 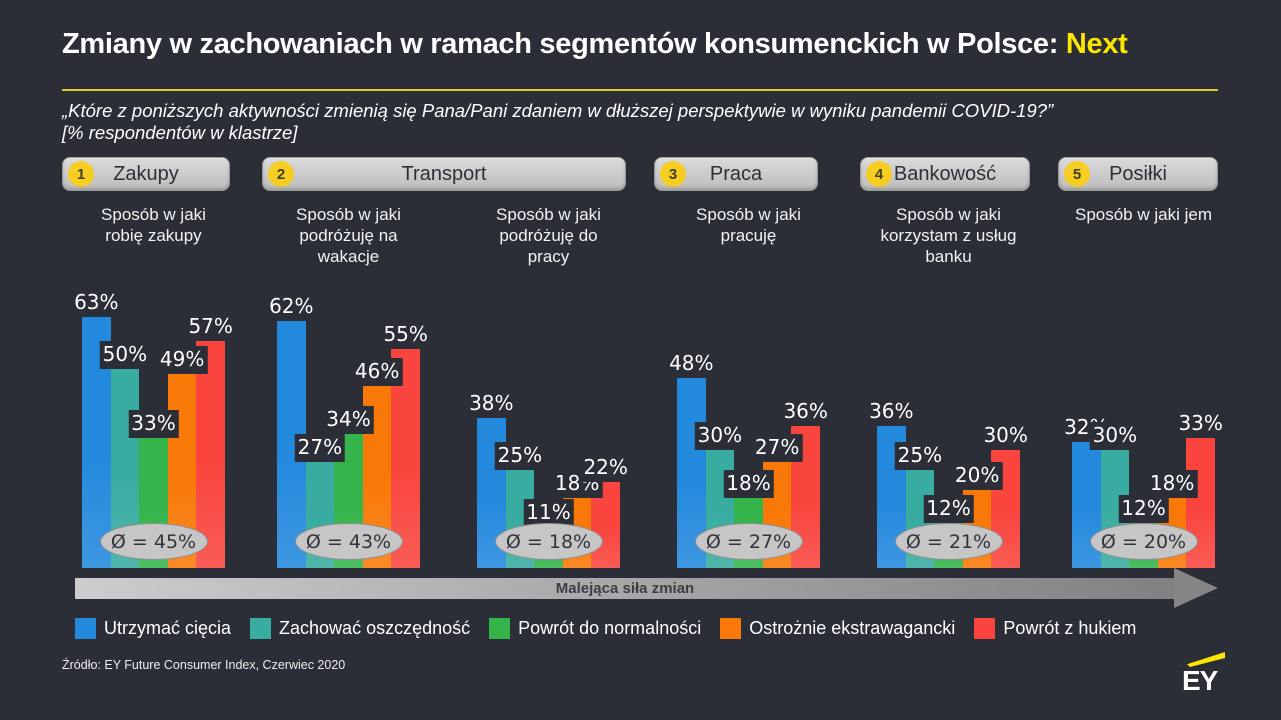 I want to click on legend-item: Ostrożnie ekstrawagancki, so click(x=837, y=628).